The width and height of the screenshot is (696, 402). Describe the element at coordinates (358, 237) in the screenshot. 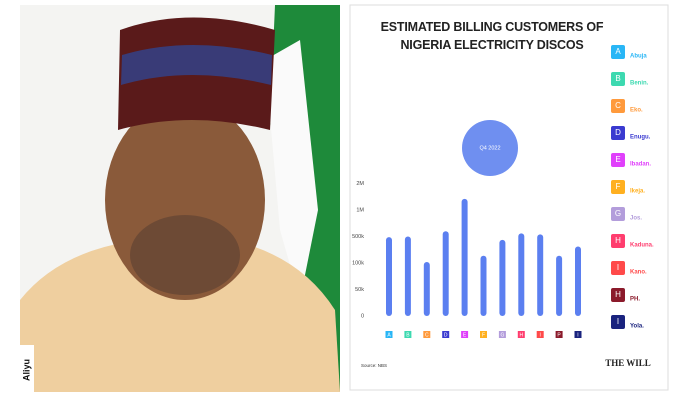

I see `y-tick-label: 500k` at that location.